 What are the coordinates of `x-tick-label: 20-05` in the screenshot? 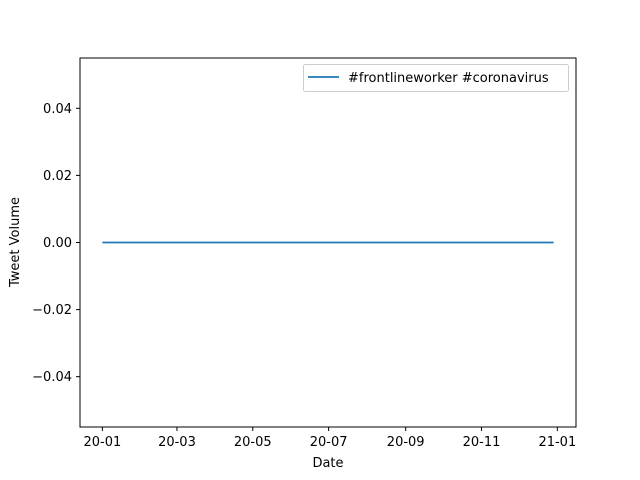 It's located at (253, 442).